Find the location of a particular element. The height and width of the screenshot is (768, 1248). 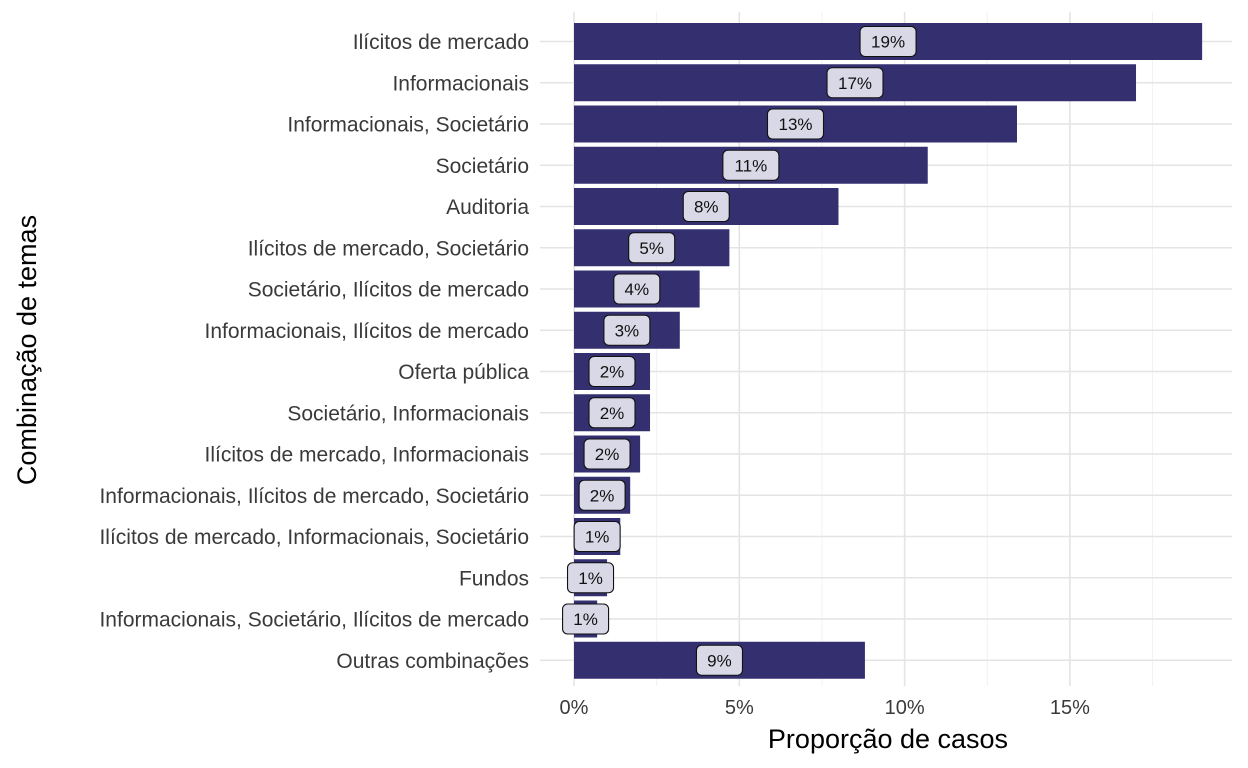

data-label: 17% is located at coordinates (855, 83).